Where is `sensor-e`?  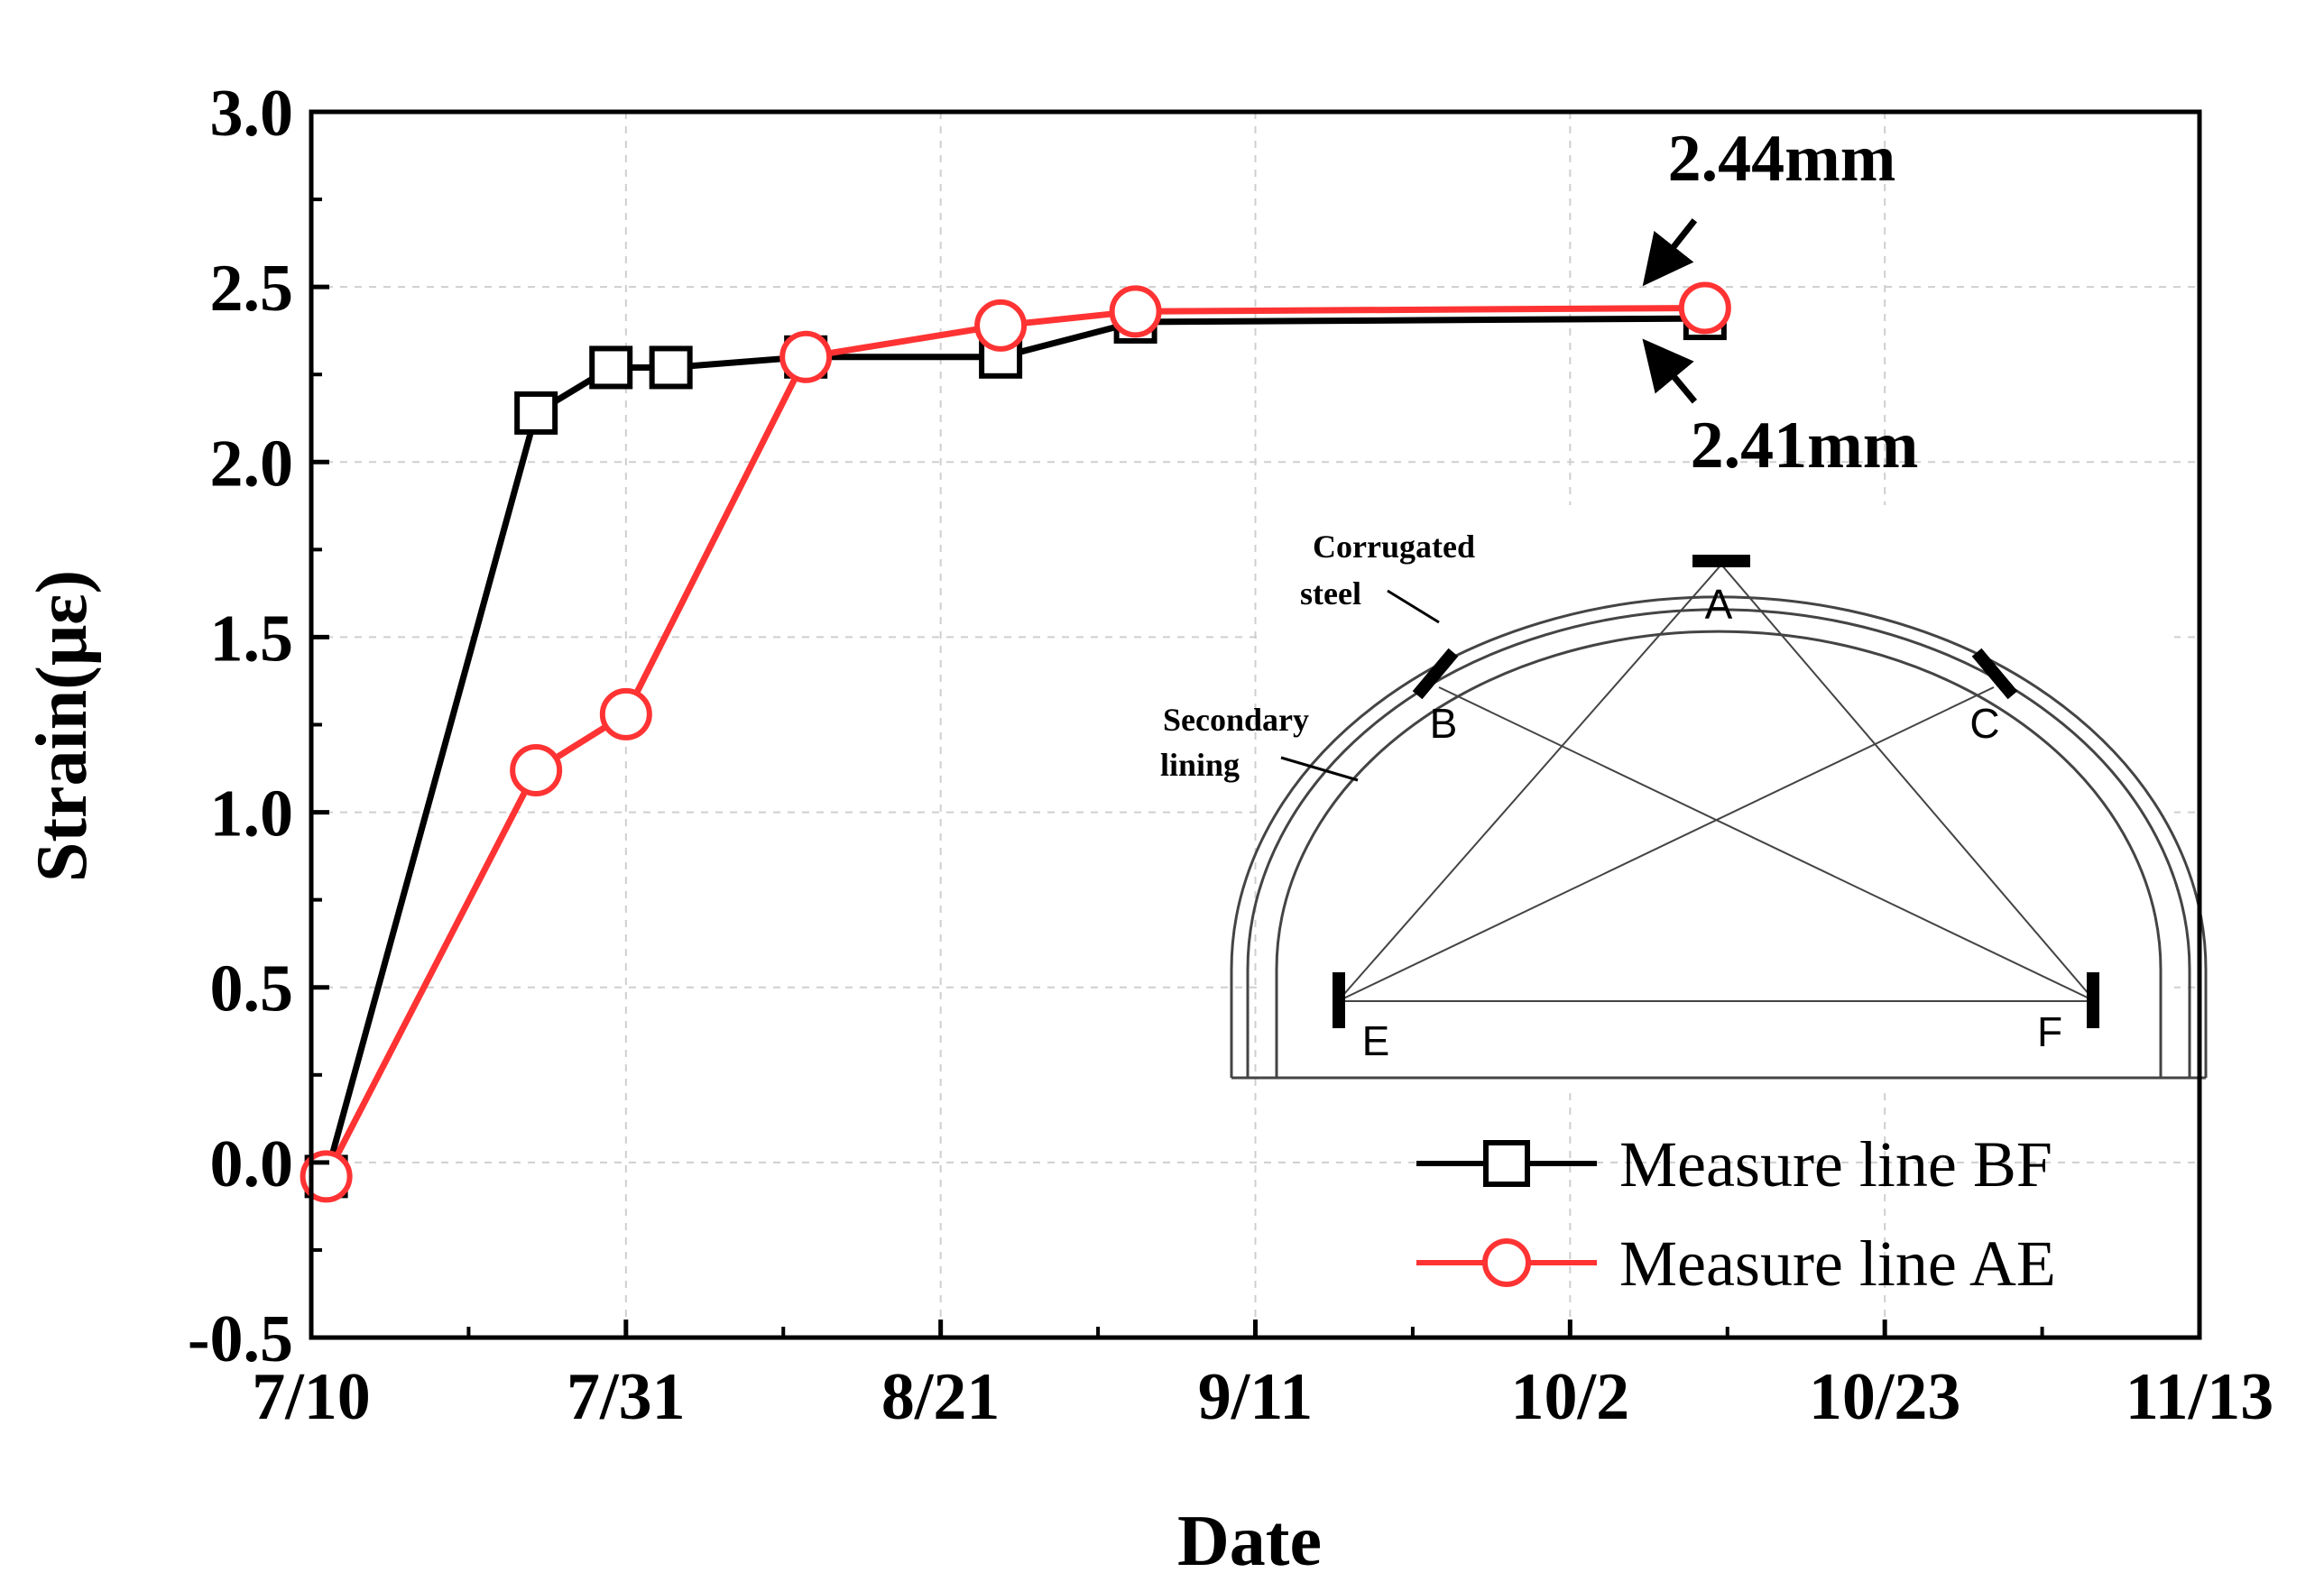 sensor-e is located at coordinates (1339, 1000).